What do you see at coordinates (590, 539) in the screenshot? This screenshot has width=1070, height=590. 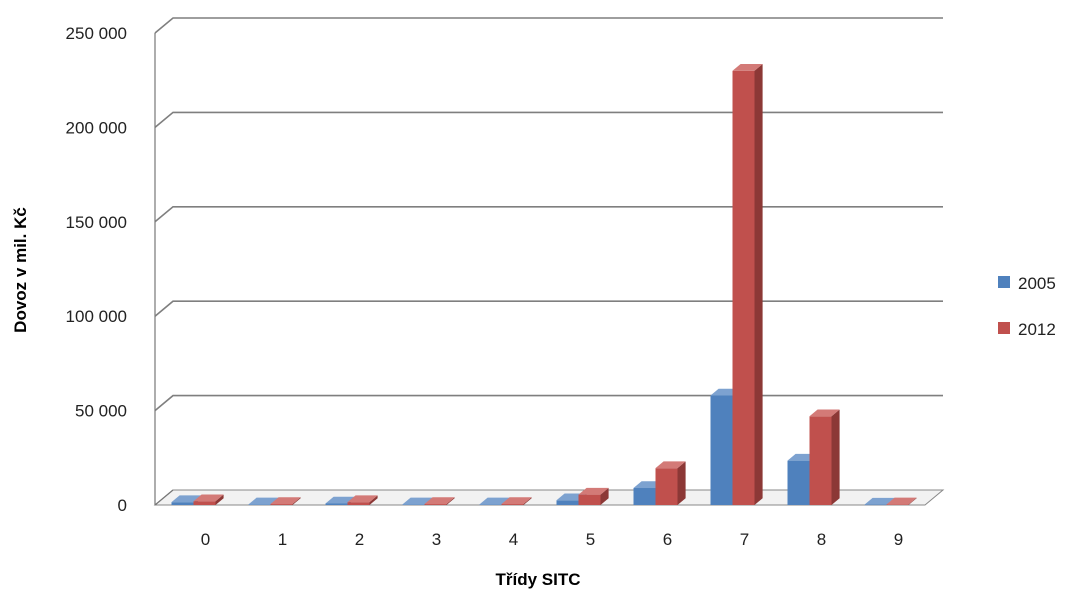 I see `x-tick-label: 5` at bounding box center [590, 539].